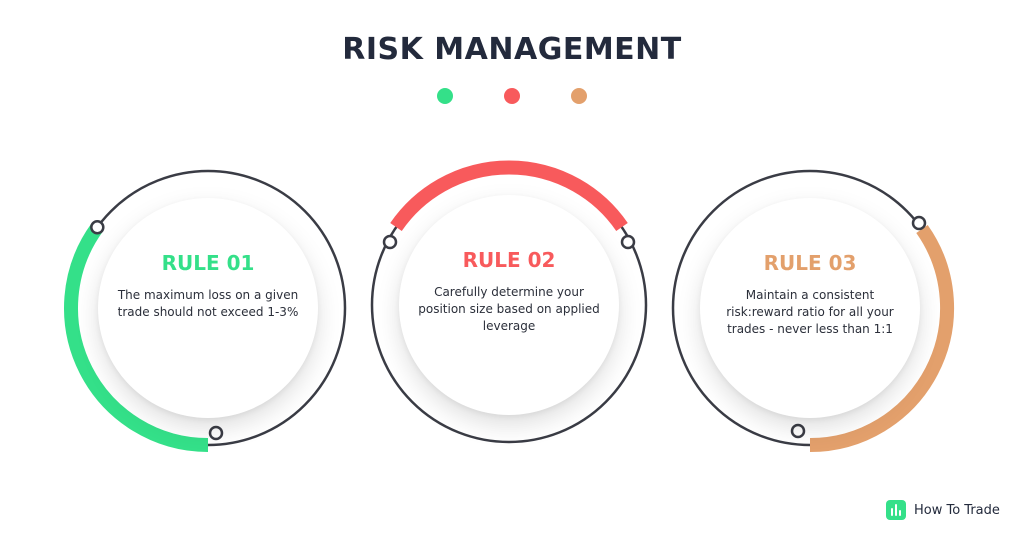 This screenshot has height=540, width=1024. I want to click on rule-03-end-knob, so click(798, 431).